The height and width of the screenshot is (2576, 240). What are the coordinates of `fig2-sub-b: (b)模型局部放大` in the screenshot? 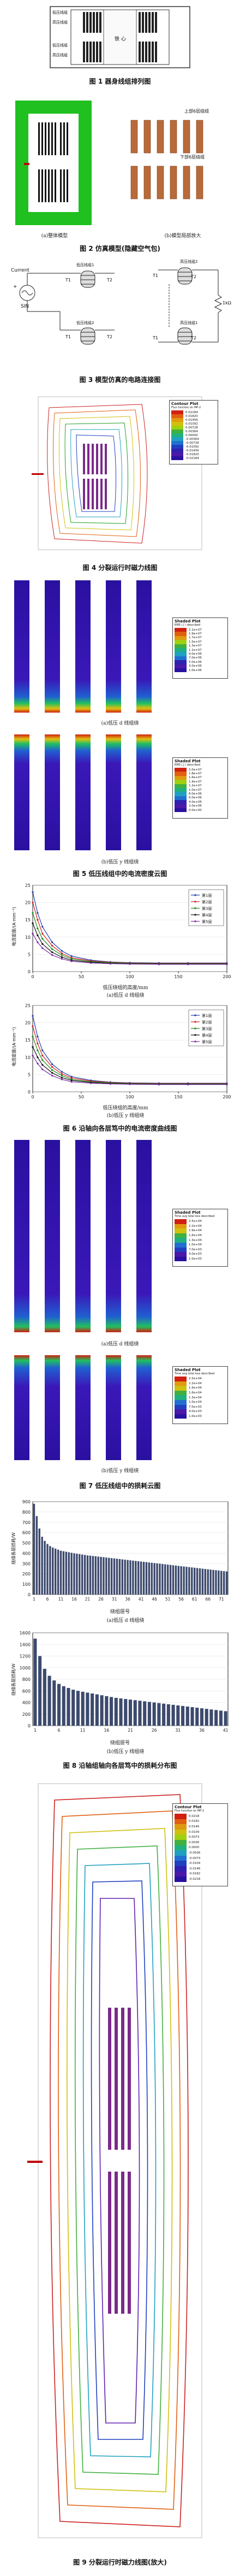 It's located at (182, 236).